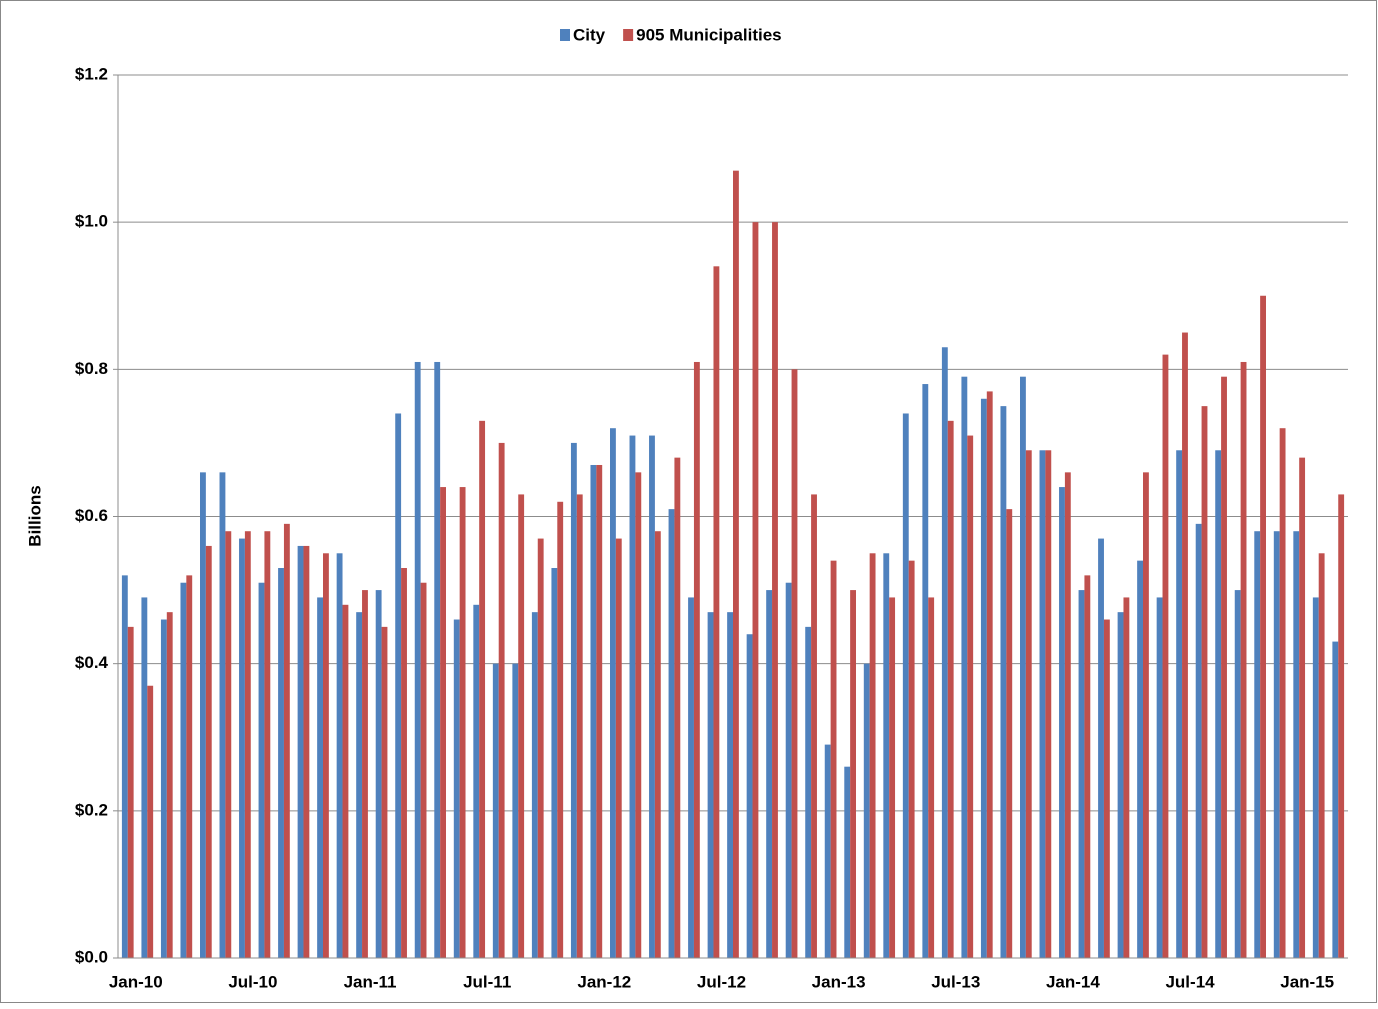  I want to click on x-tick-label: Jan-11, so click(370, 981).